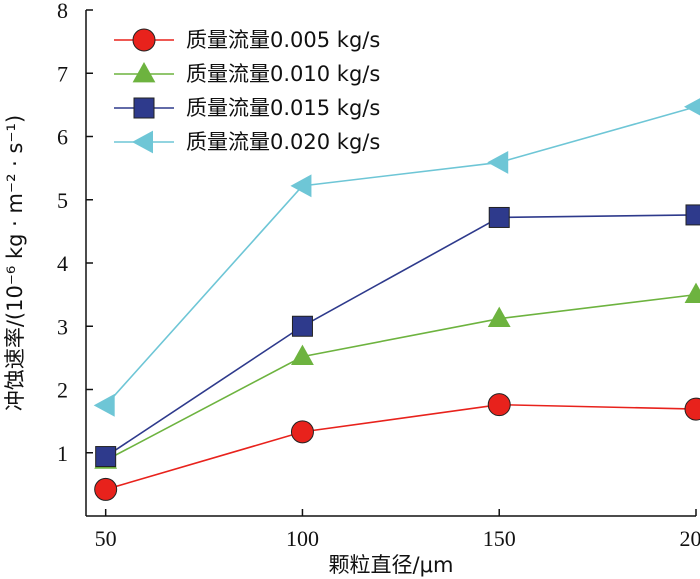 This screenshot has height=579, width=700. I want to click on x-axis-title: 颗粒直径/μm, so click(391, 565).